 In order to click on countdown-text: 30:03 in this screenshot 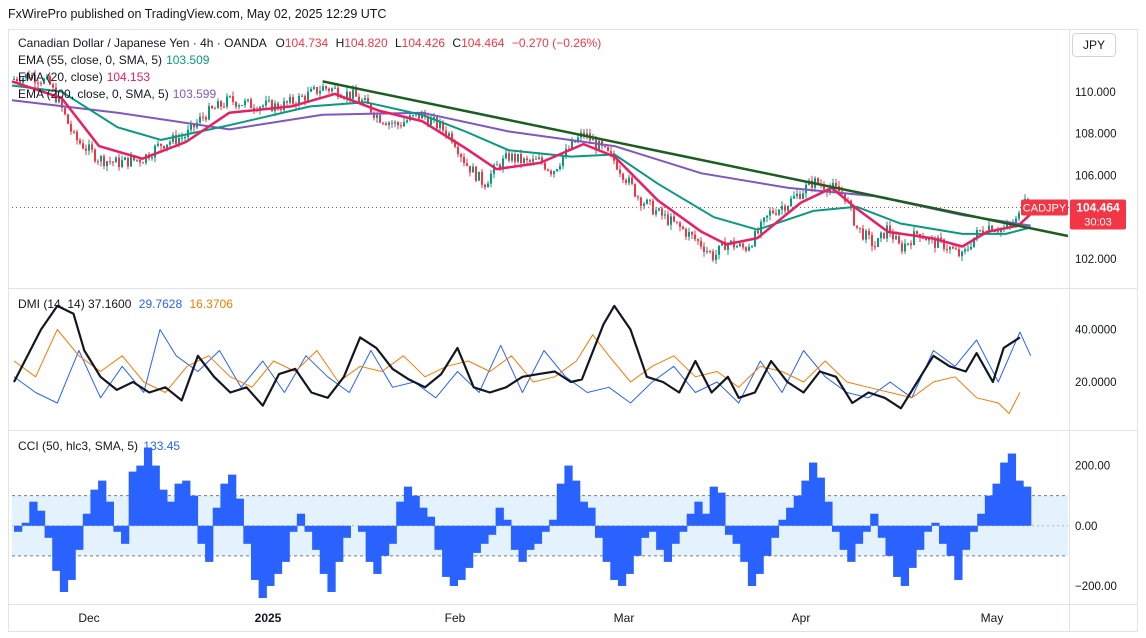, I will do `click(1098, 223)`.